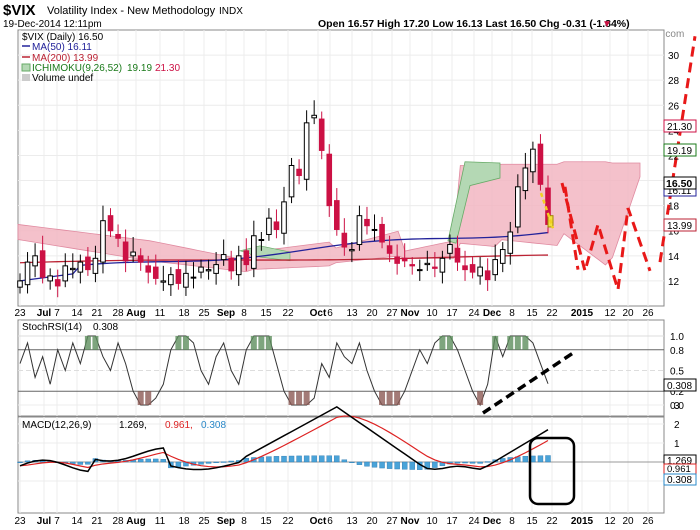 The image size is (700, 530). I want to click on stochrsi-line, so click(284, 371).